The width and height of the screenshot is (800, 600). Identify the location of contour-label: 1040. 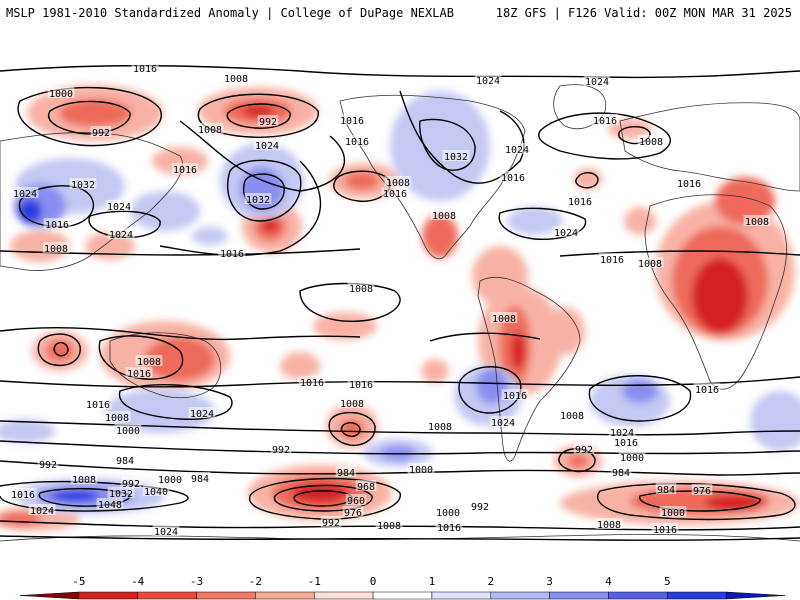
(156, 492).